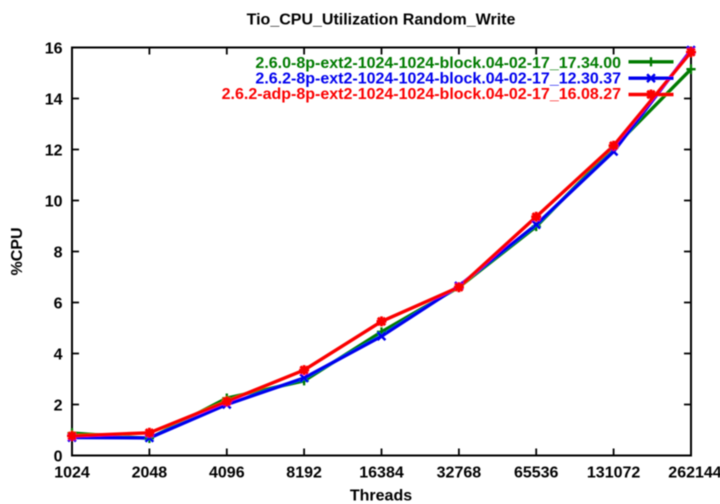 This screenshot has width=720, height=504. Describe the element at coordinates (381, 495) in the screenshot. I see `svg-text: Threads` at that location.